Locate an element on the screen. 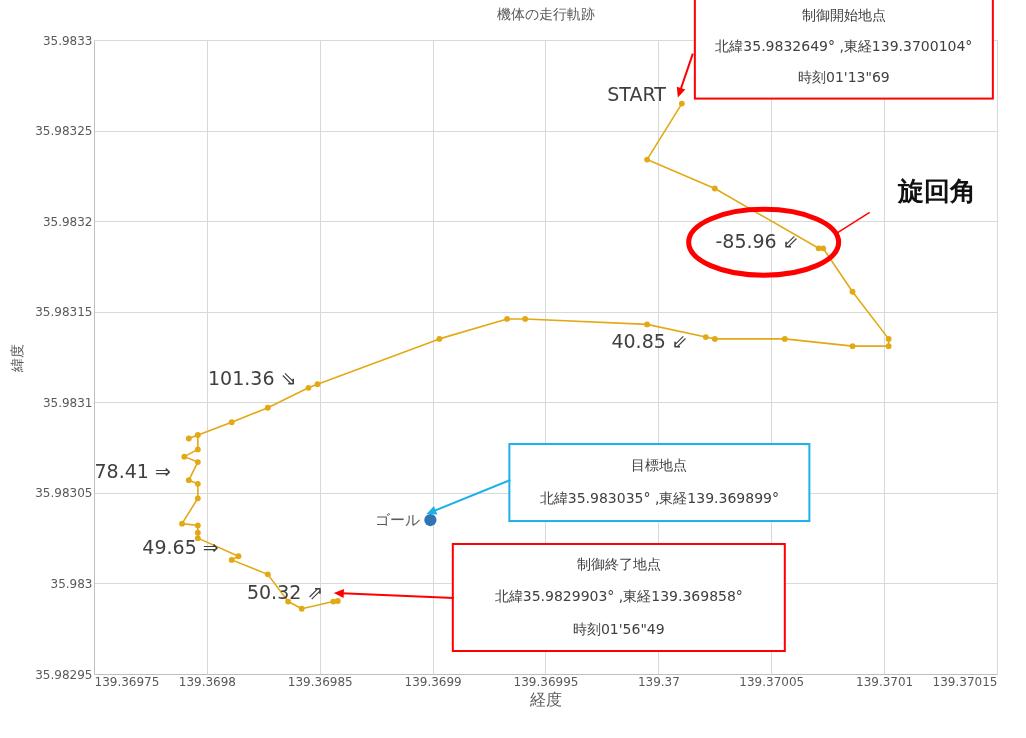 The height and width of the screenshot is (738, 1026). x-tick-label: 139.36995 is located at coordinates (546, 681).